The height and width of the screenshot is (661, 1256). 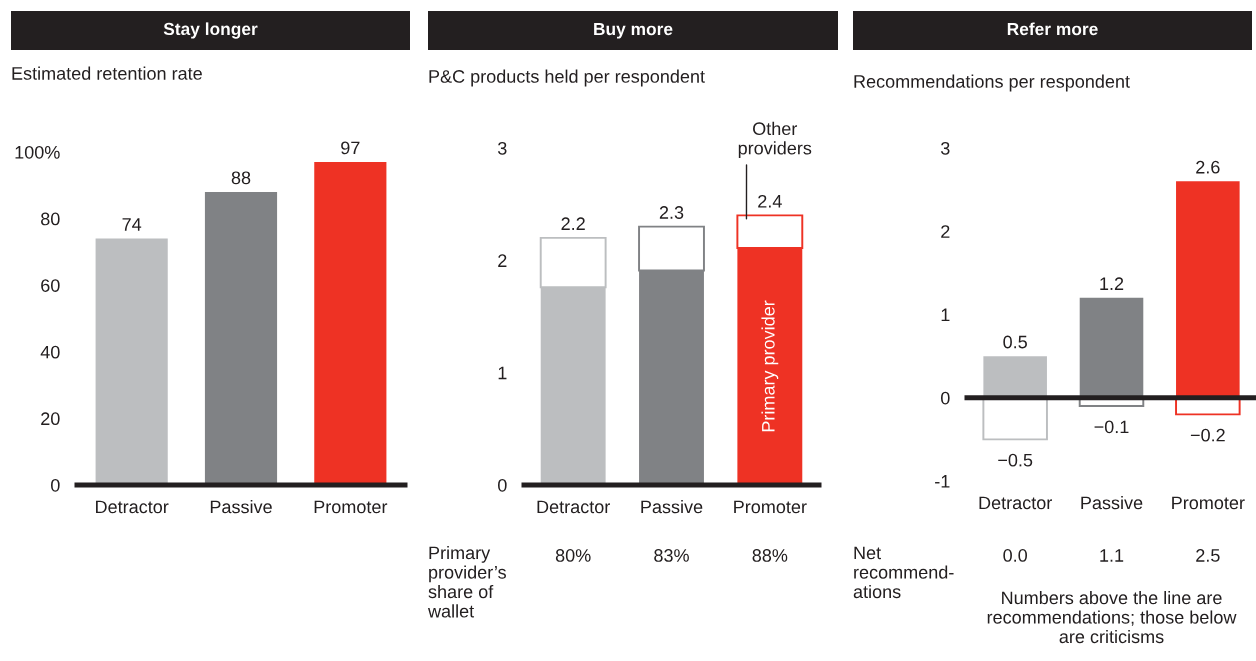 I want to click on series-label: Primary provider, so click(x=770, y=366).